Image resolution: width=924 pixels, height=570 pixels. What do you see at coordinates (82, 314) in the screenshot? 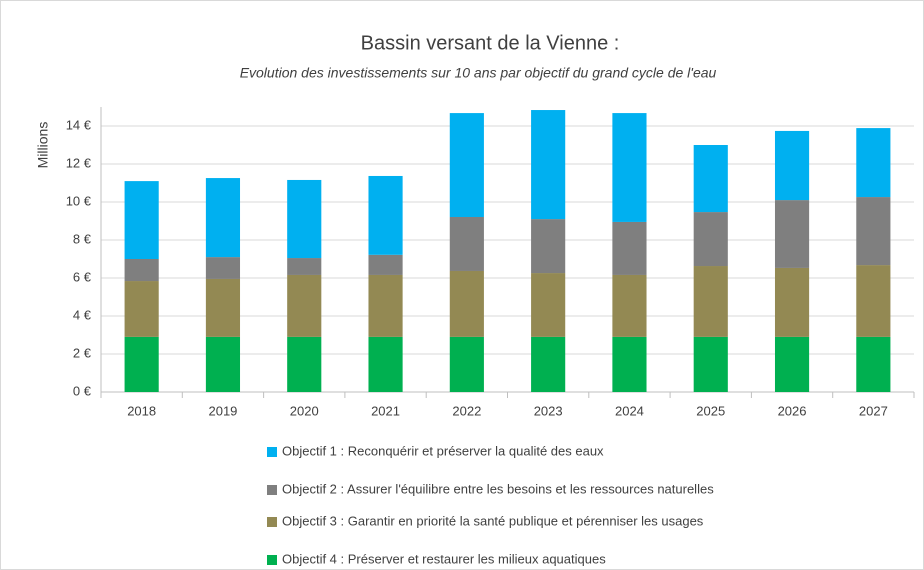
I see `y-tick-label: 4 €` at bounding box center [82, 314].